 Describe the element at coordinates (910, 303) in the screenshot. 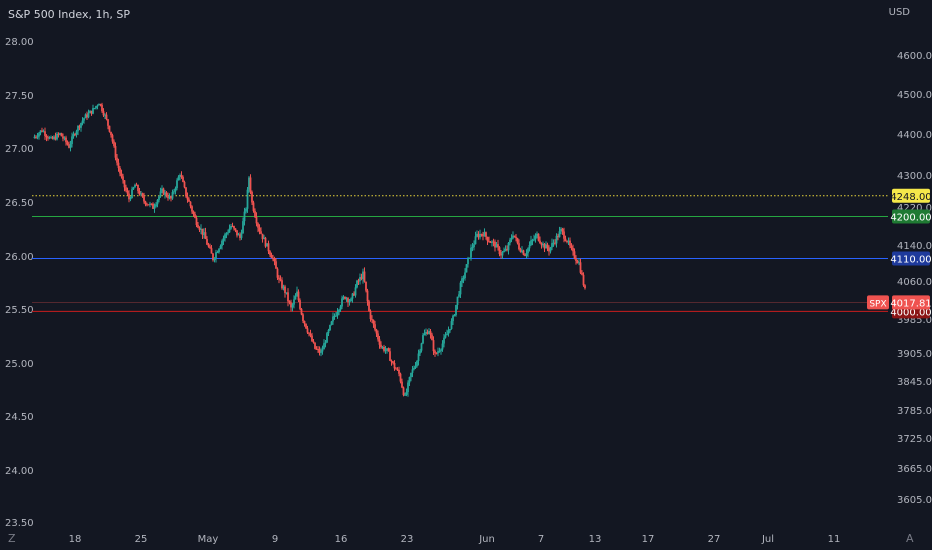

I see `last-price-label: 4017.81` at that location.